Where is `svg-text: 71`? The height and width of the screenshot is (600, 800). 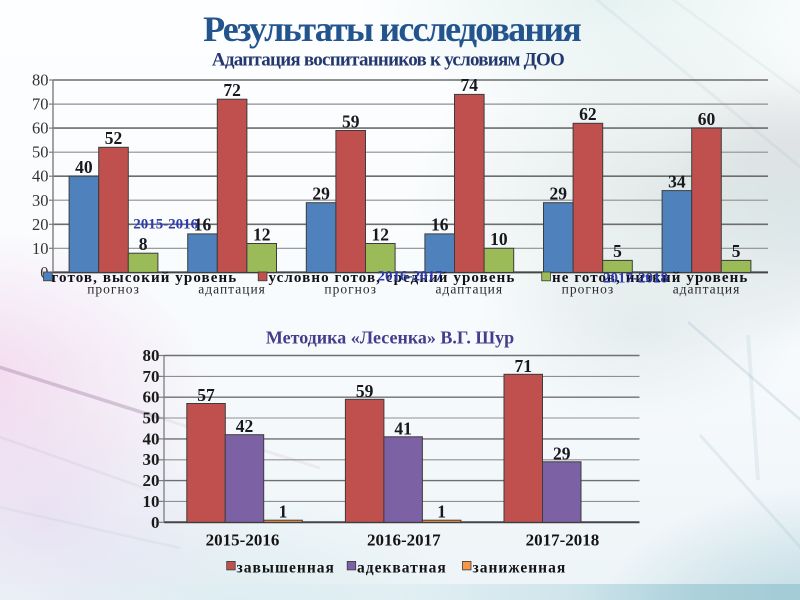
svg-text: 71 is located at coordinates (523, 366).